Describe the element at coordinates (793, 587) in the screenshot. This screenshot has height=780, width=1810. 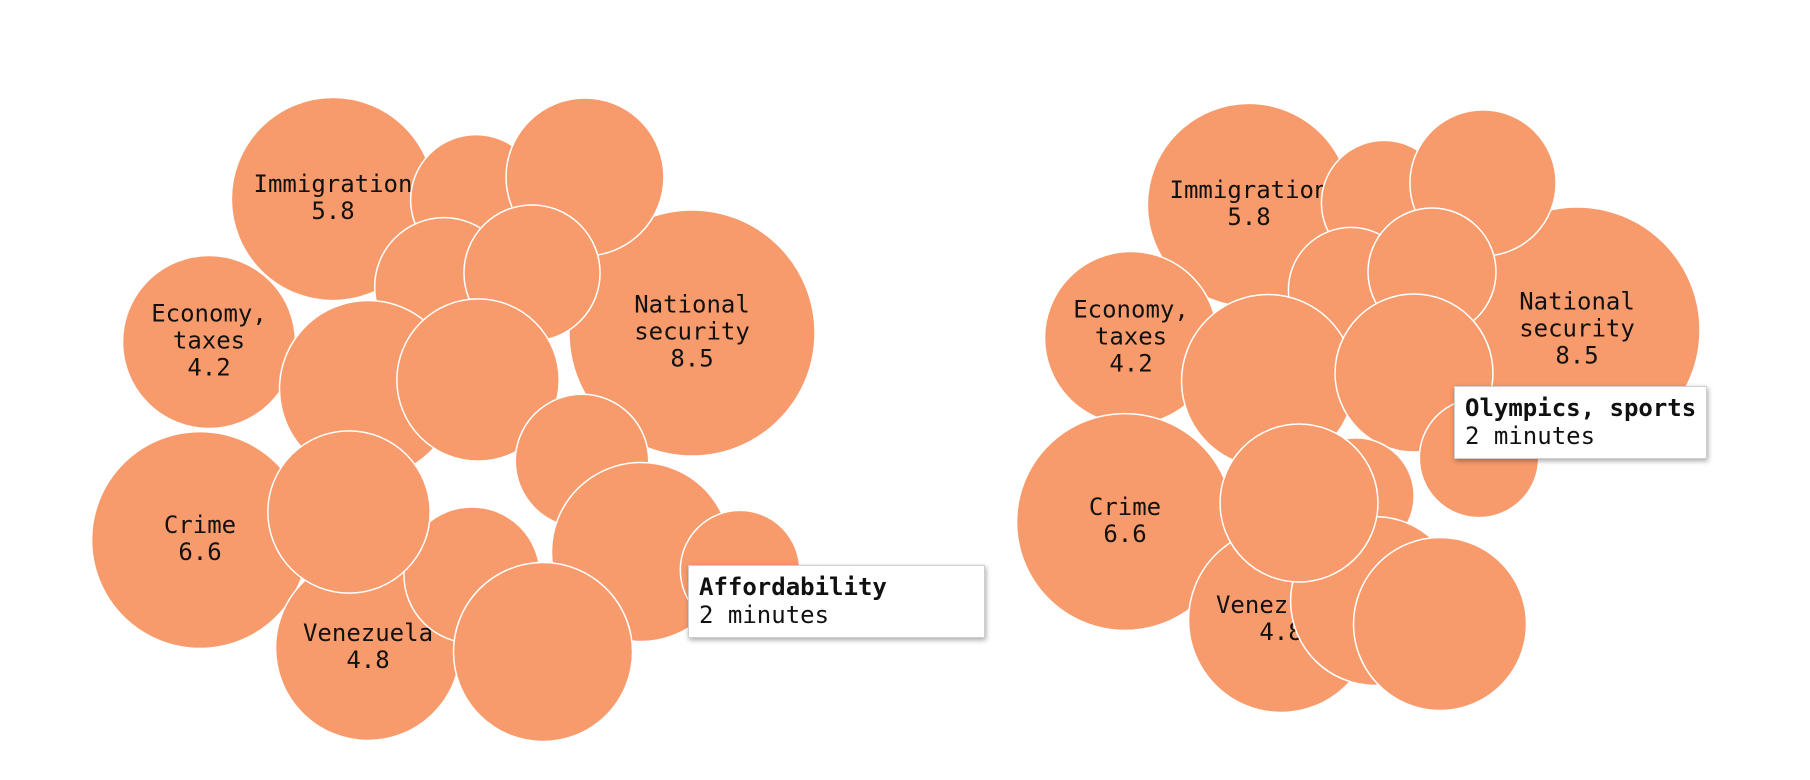
I see `tooltip-title: Affordability` at that location.